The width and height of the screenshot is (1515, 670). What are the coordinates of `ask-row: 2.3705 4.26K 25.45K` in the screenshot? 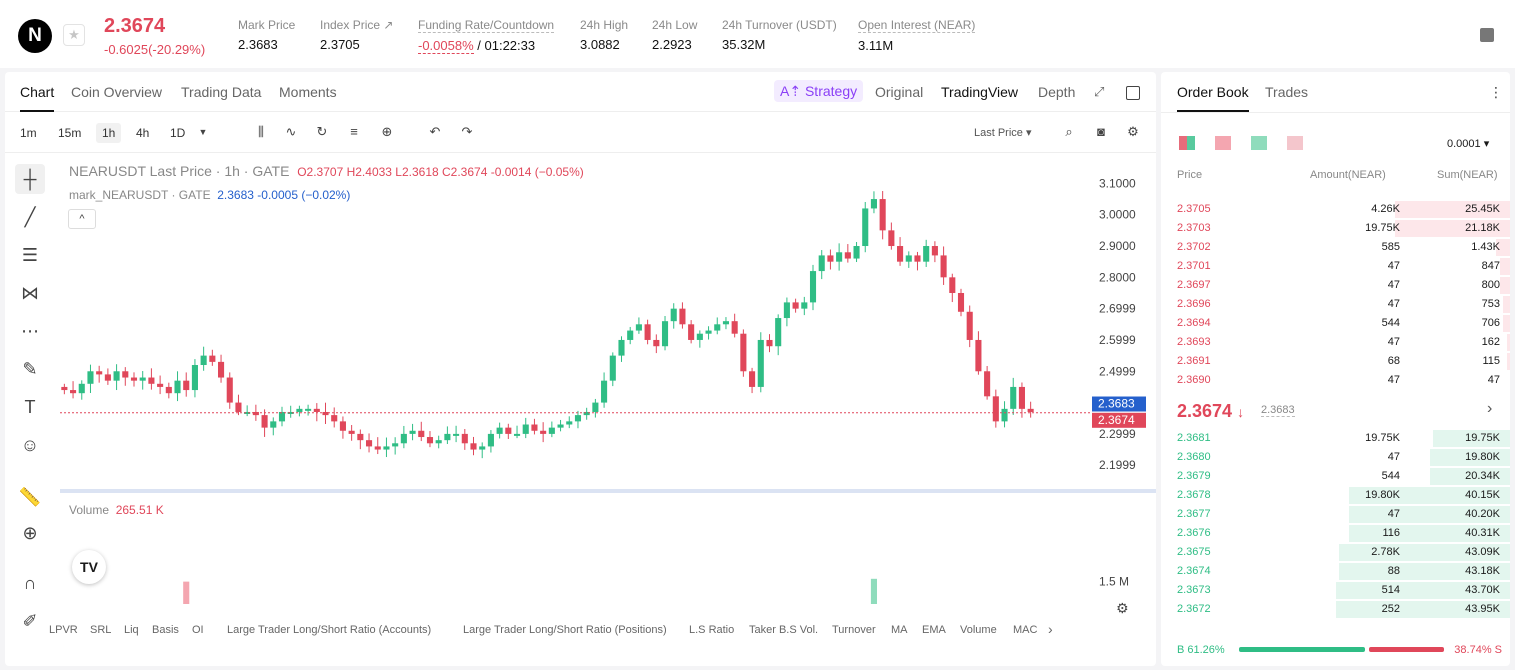 It's located at (1335, 209).